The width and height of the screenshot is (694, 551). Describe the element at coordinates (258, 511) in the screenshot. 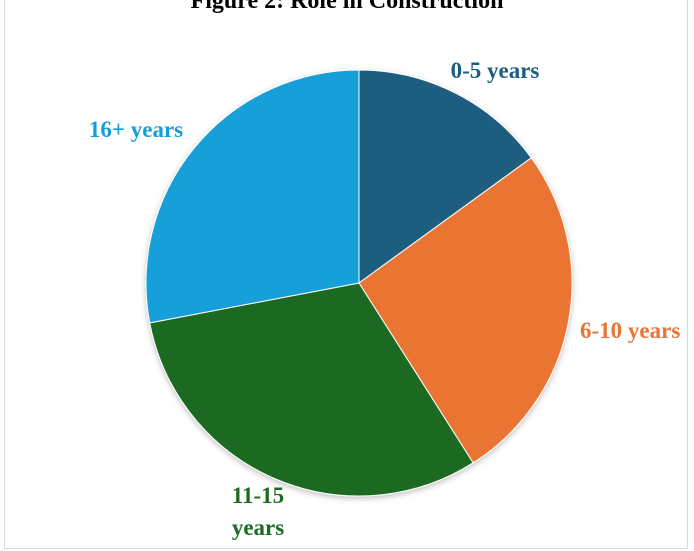

I see `slice-label-11-15-years: 11-15 years` at that location.